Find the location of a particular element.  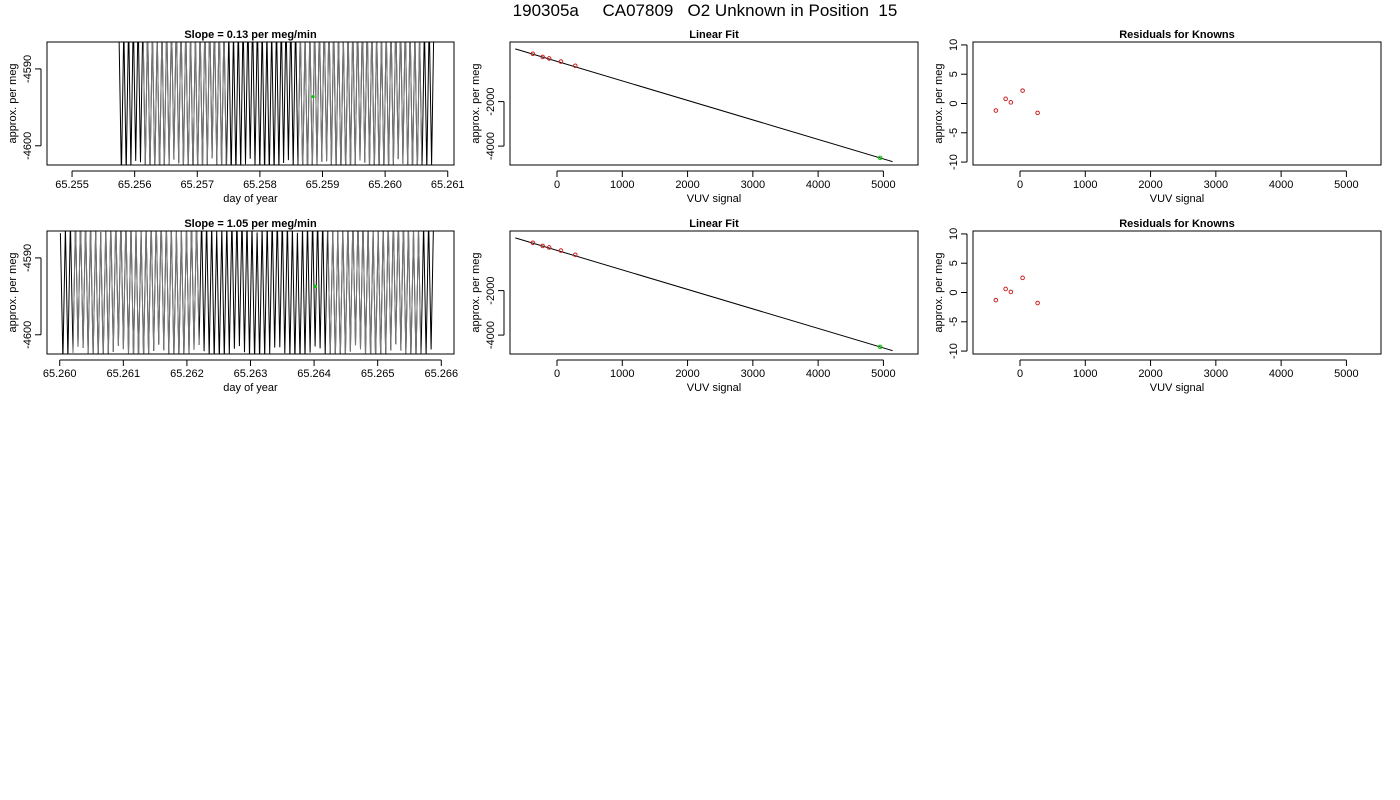

x-tick-label: 65.266 is located at coordinates (441, 374).